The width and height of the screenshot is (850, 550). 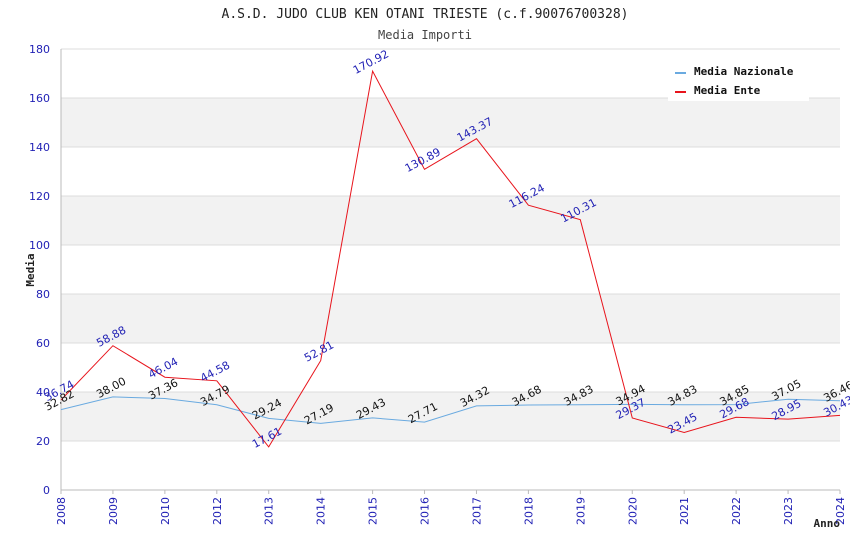 I want to click on y-tick-label: 120, so click(x=39, y=196).